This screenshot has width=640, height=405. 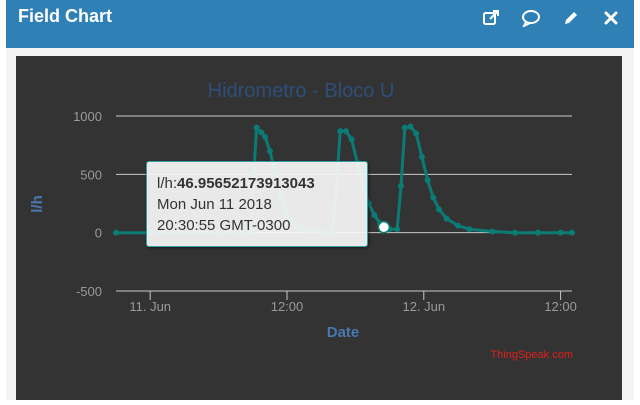 I want to click on tooltip-label: l/h:, so click(x=167, y=183).